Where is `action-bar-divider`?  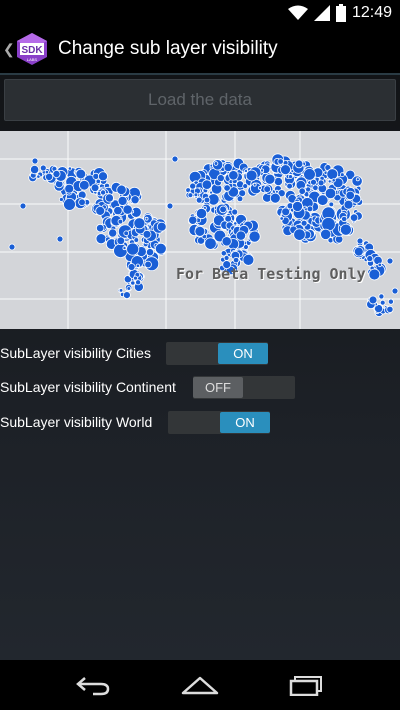 action-bar-divider is located at coordinates (200, 74).